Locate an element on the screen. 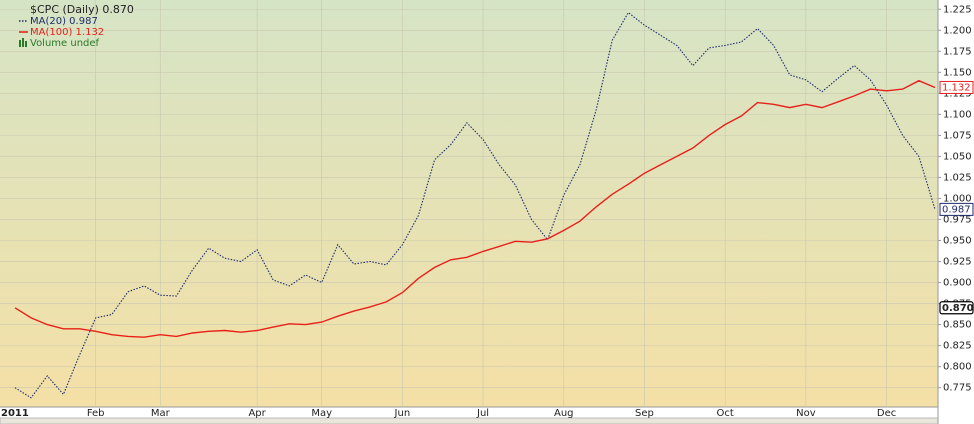 The height and width of the screenshot is (424, 974). y-tick-label: 1.050 is located at coordinates (957, 156).